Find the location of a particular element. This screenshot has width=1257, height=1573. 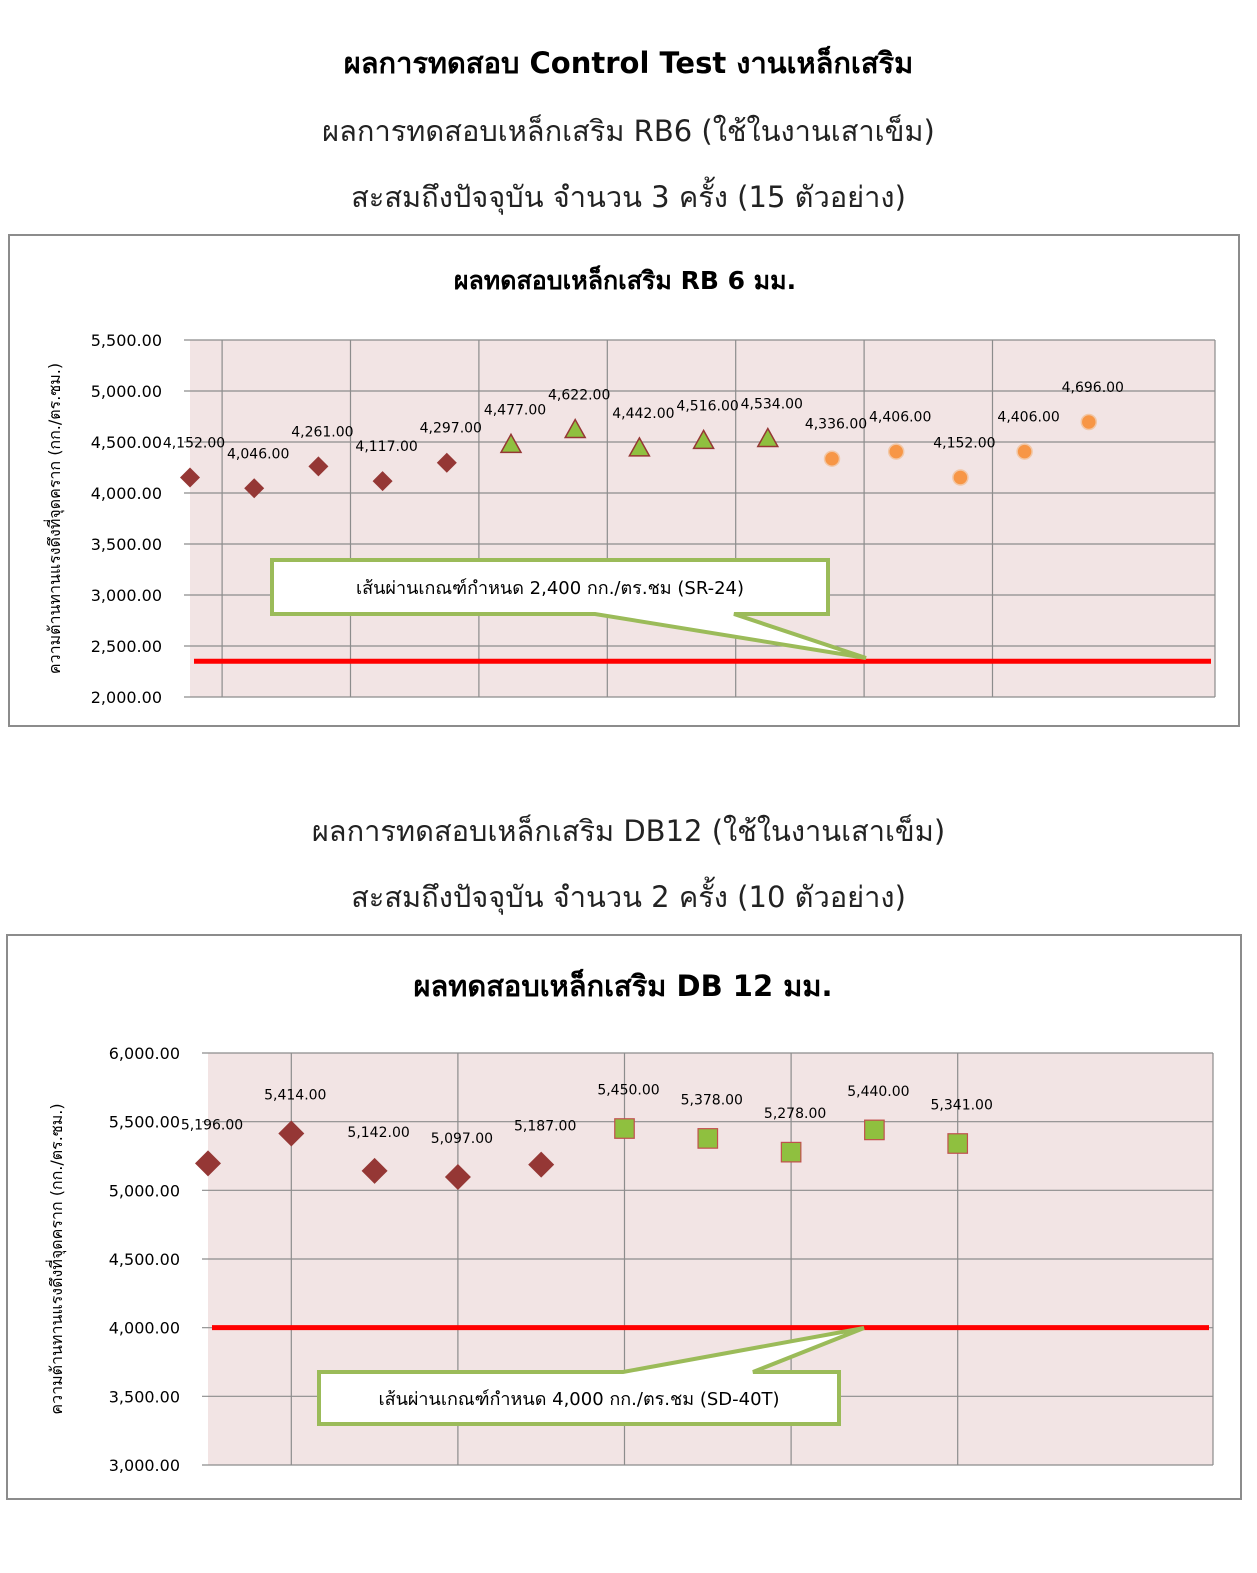

data-label: 5,097.00 is located at coordinates (462, 1139).